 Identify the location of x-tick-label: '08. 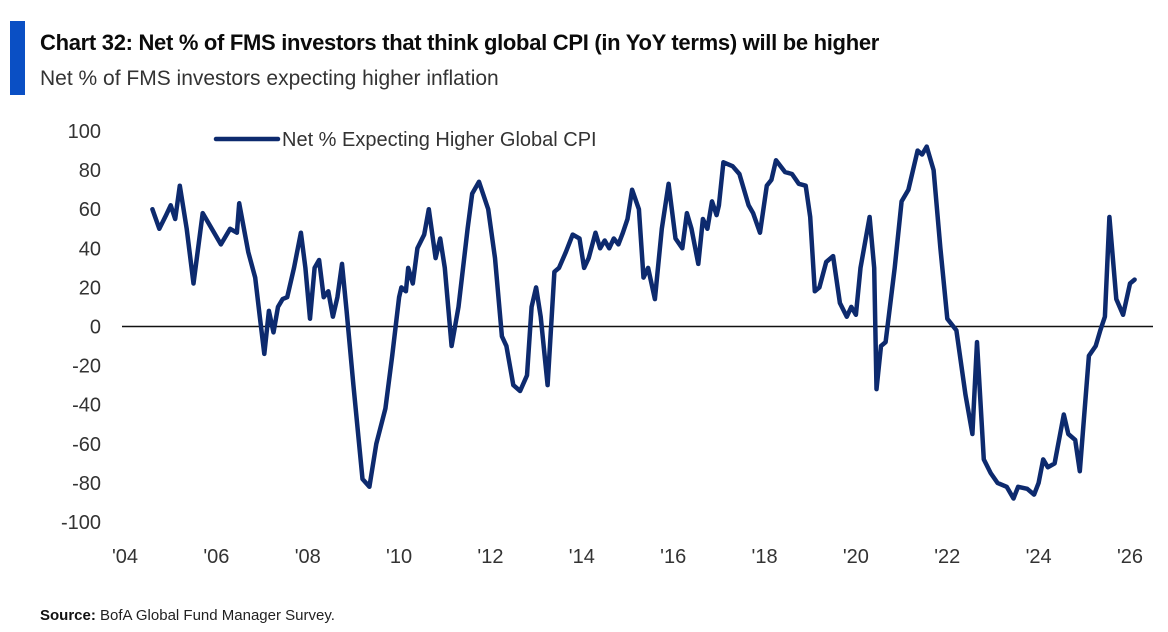
(308, 557).